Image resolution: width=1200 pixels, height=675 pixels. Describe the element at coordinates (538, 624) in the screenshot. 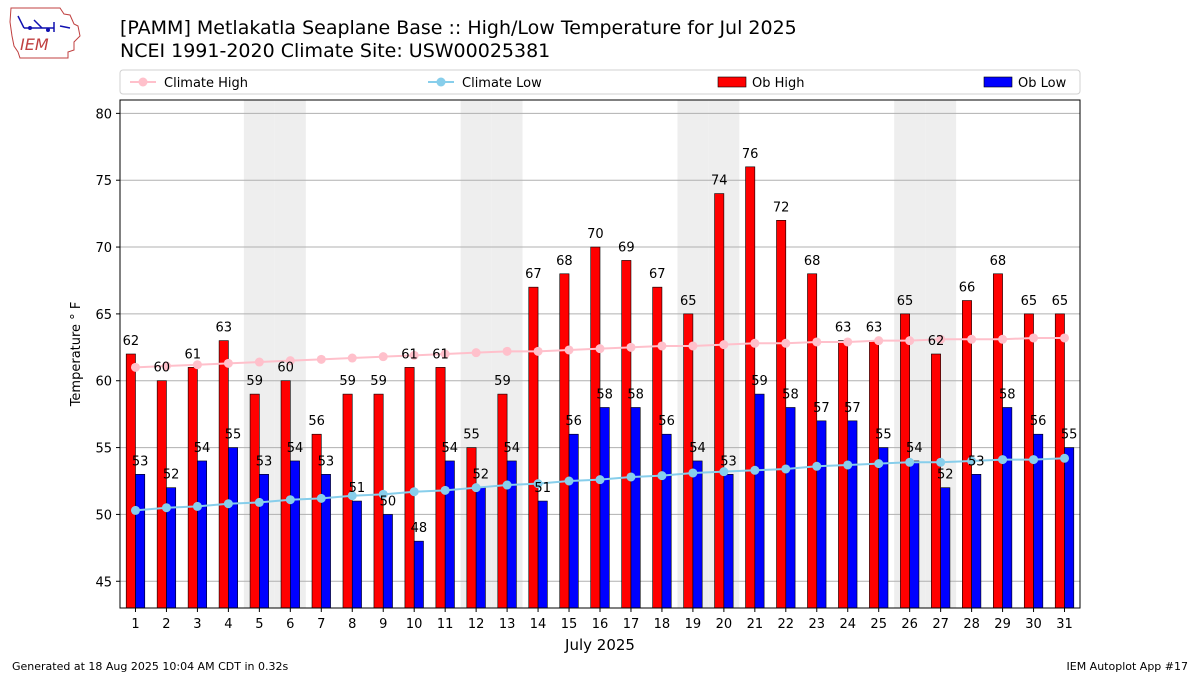

I see `x-tick-label: 14` at that location.